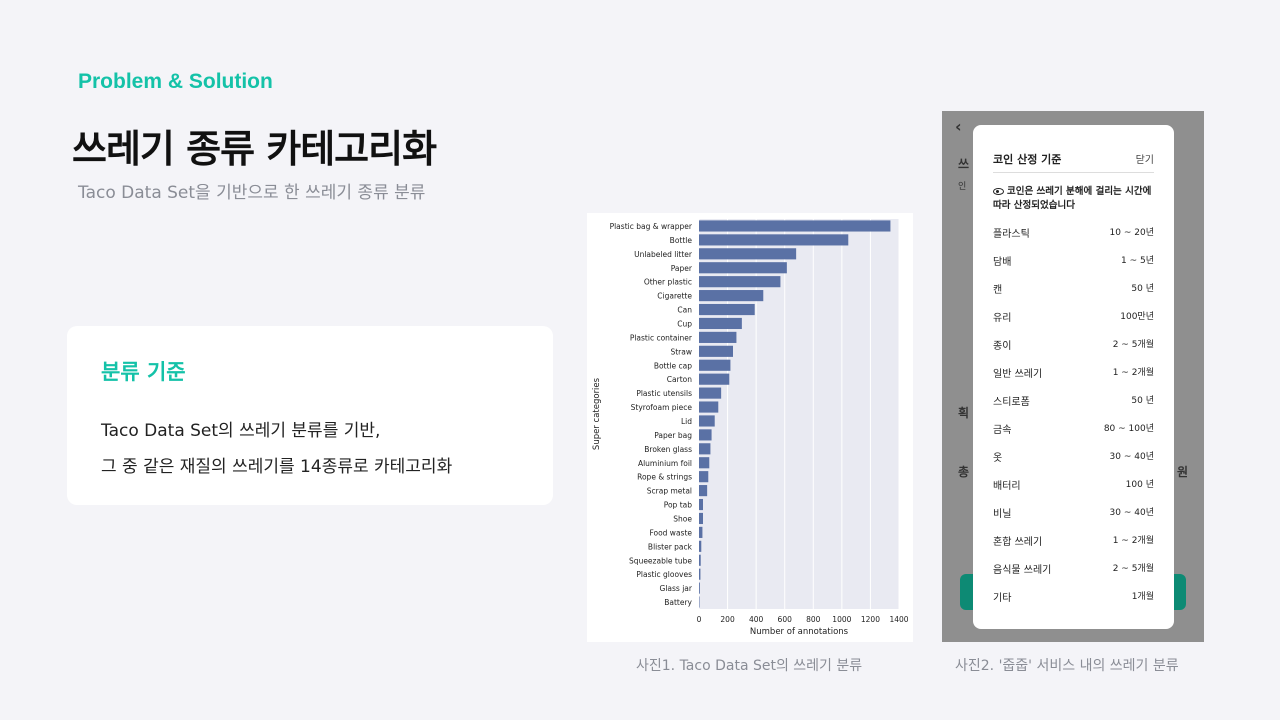 The height and width of the screenshot is (720, 1280). Describe the element at coordinates (597, 413) in the screenshot. I see `y-axis-label: Super categories` at that location.